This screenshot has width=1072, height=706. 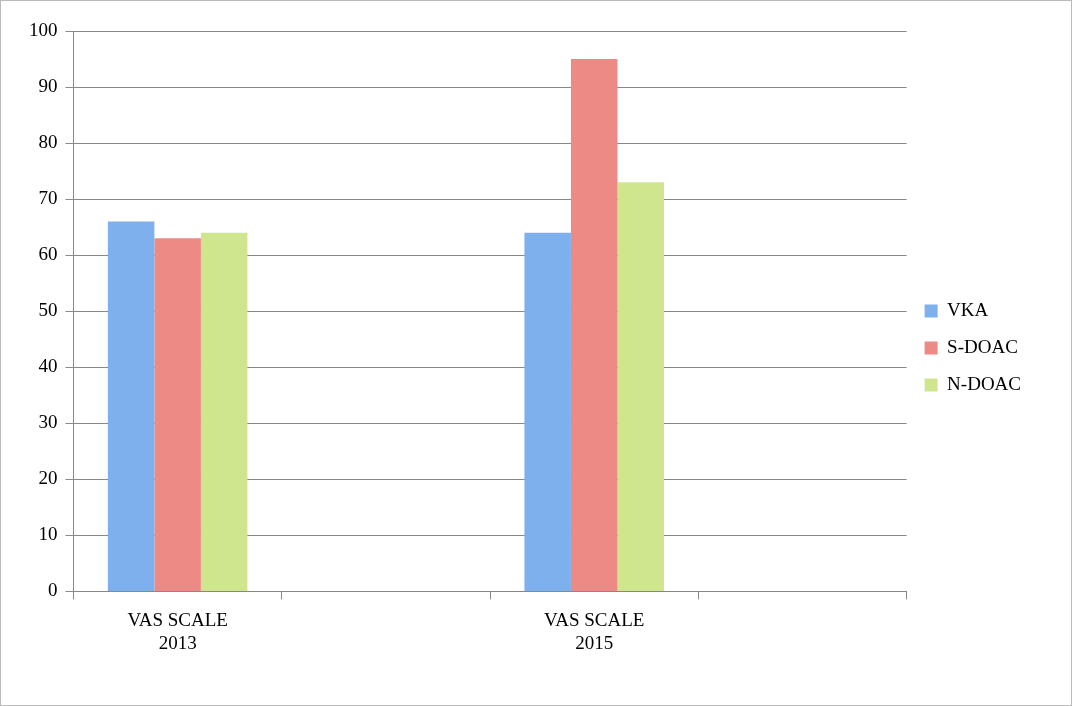 What do you see at coordinates (48, 534) in the screenshot?
I see `y-tick-label: 10` at bounding box center [48, 534].